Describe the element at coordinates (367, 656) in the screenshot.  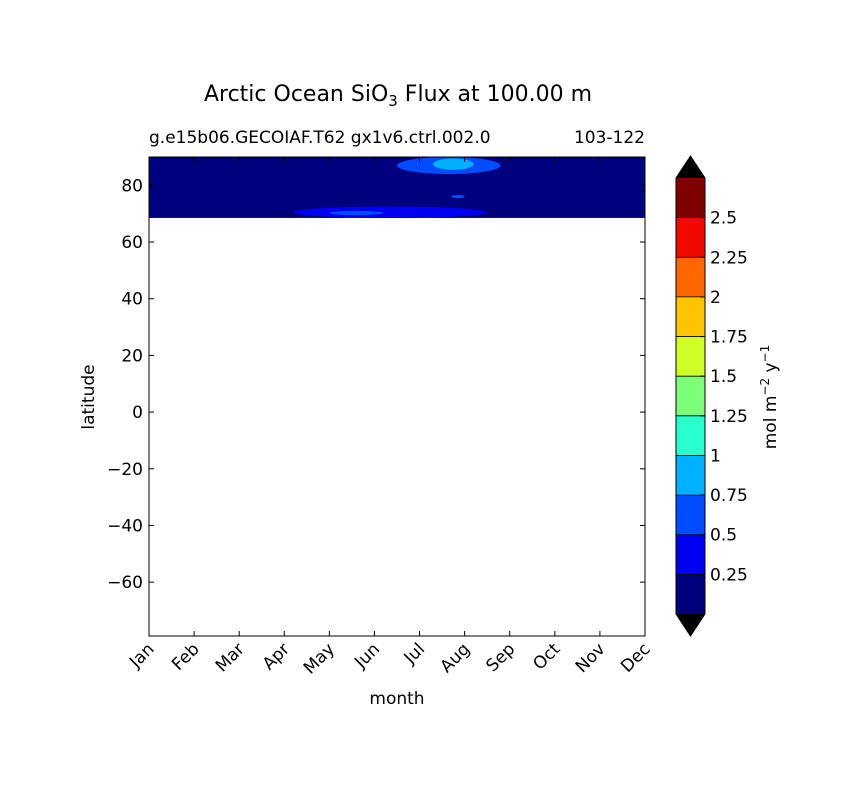
I see `x-tick-label: Jun` at that location.